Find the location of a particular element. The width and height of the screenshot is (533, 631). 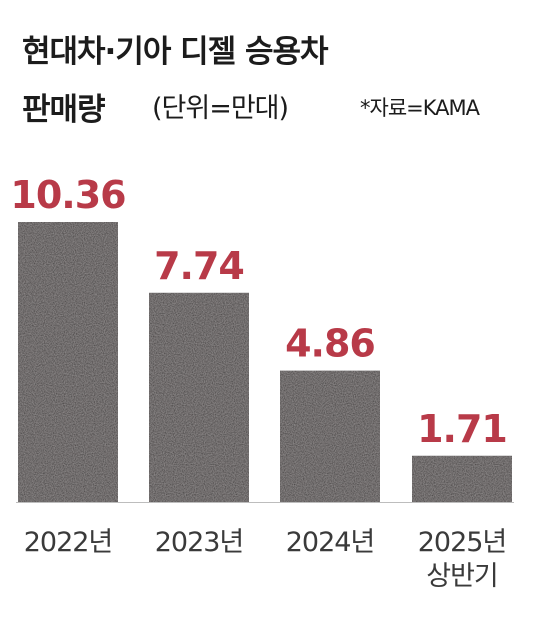

tick-label-0: 2022년 is located at coordinates (68, 542).